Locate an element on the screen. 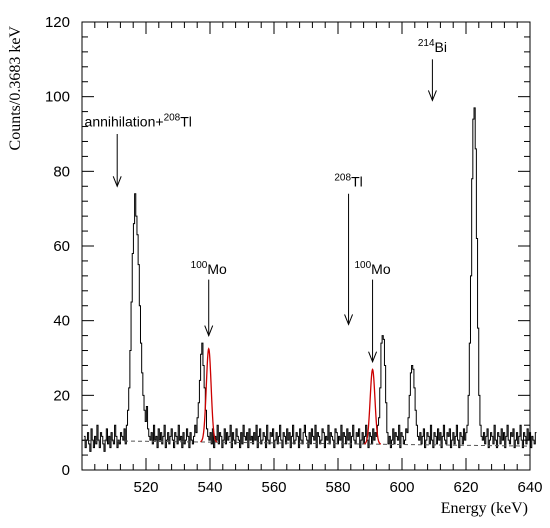  background-baseline is located at coordinates (306, 443).